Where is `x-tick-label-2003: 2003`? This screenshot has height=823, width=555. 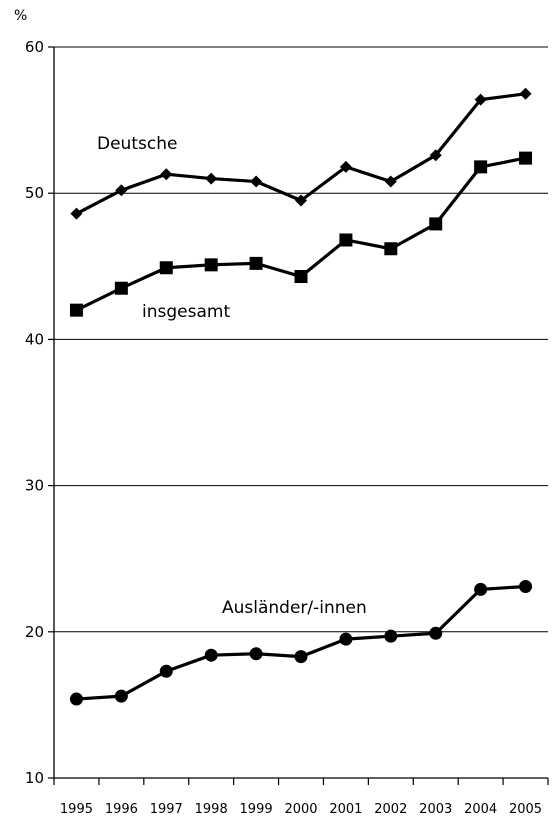
x-tick-label-2003: 2003 is located at coordinates (435, 809).